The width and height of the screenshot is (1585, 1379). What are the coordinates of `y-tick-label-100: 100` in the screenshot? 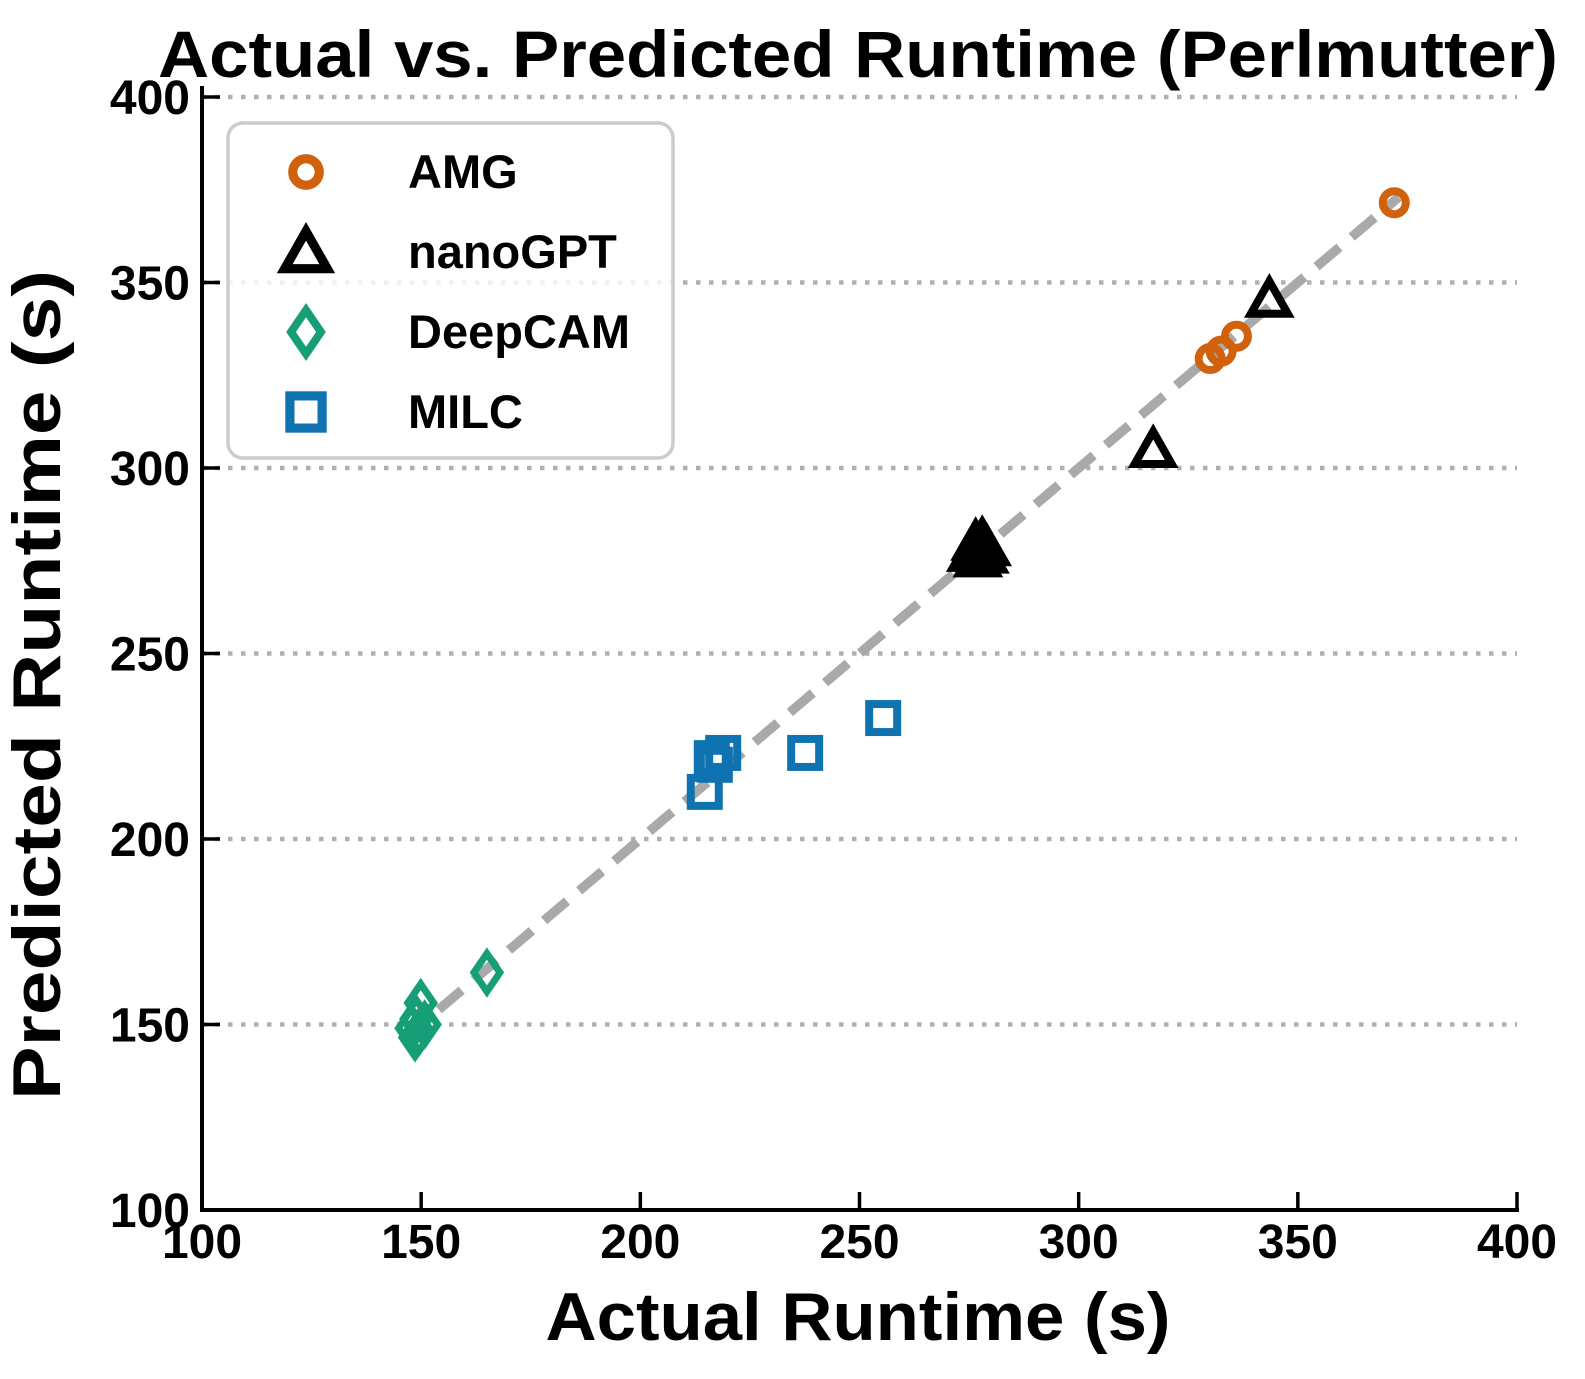 It's located at (150, 1211).